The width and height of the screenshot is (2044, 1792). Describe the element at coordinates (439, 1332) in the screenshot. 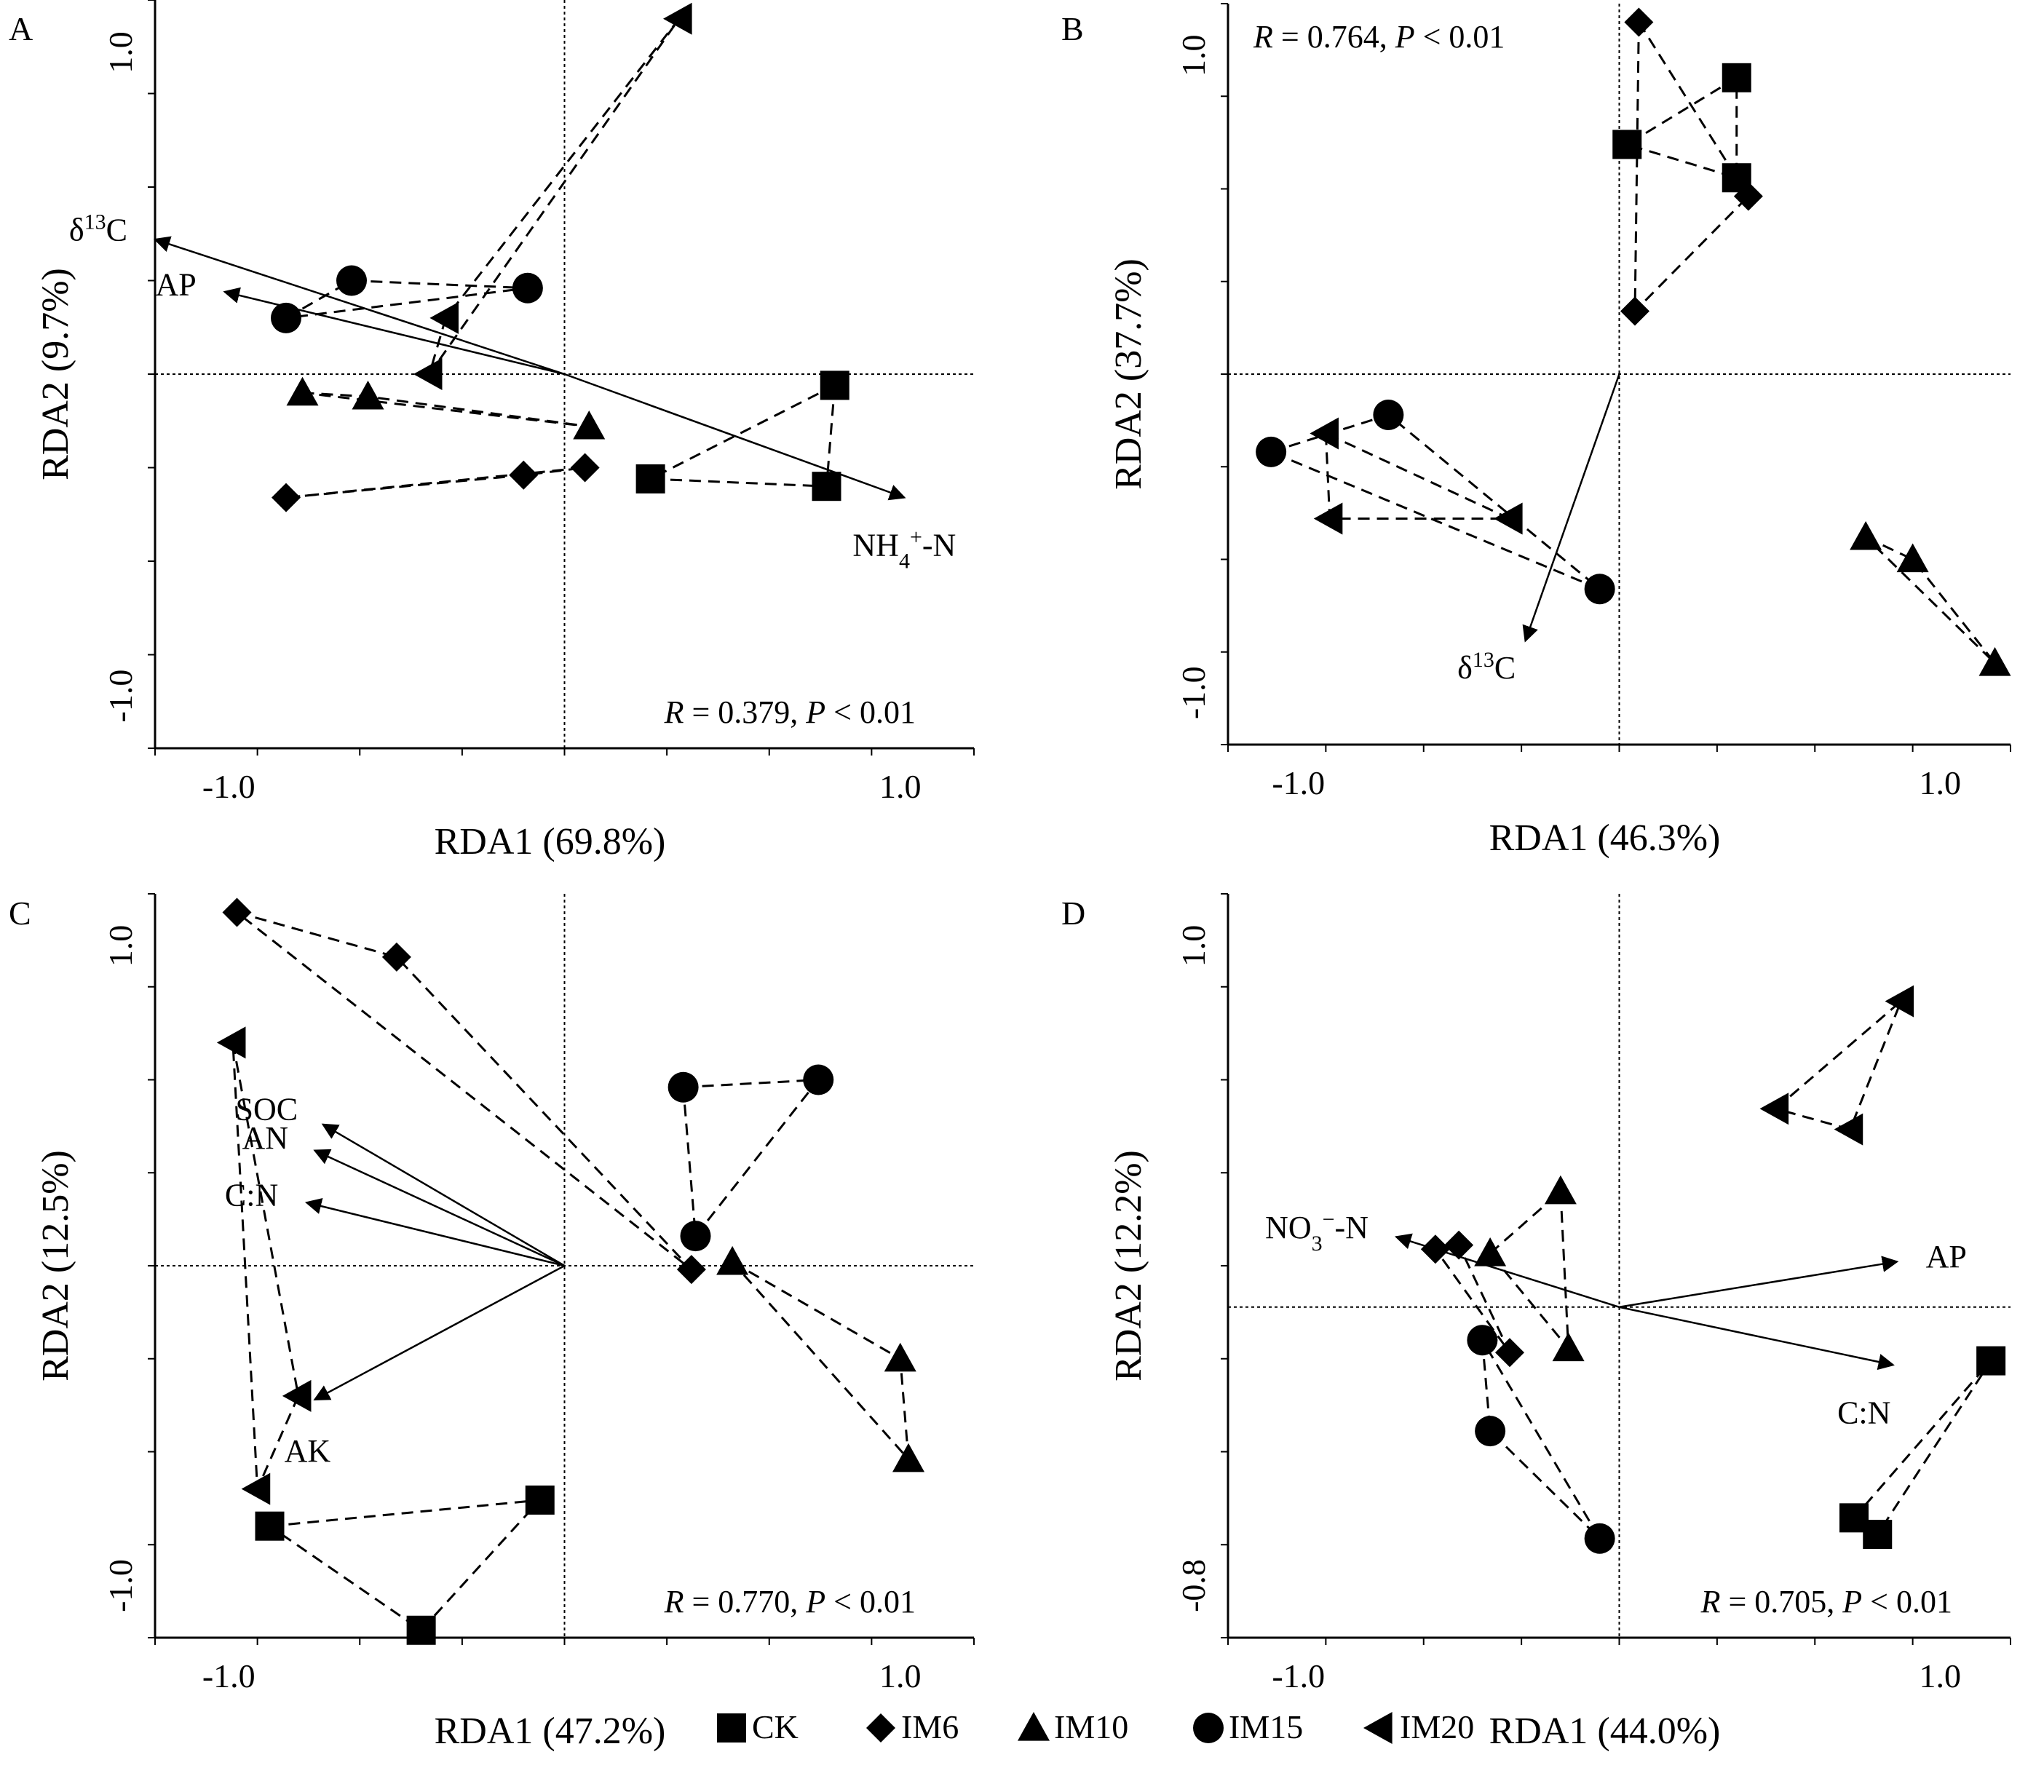

I see `arrow-ak` at that location.